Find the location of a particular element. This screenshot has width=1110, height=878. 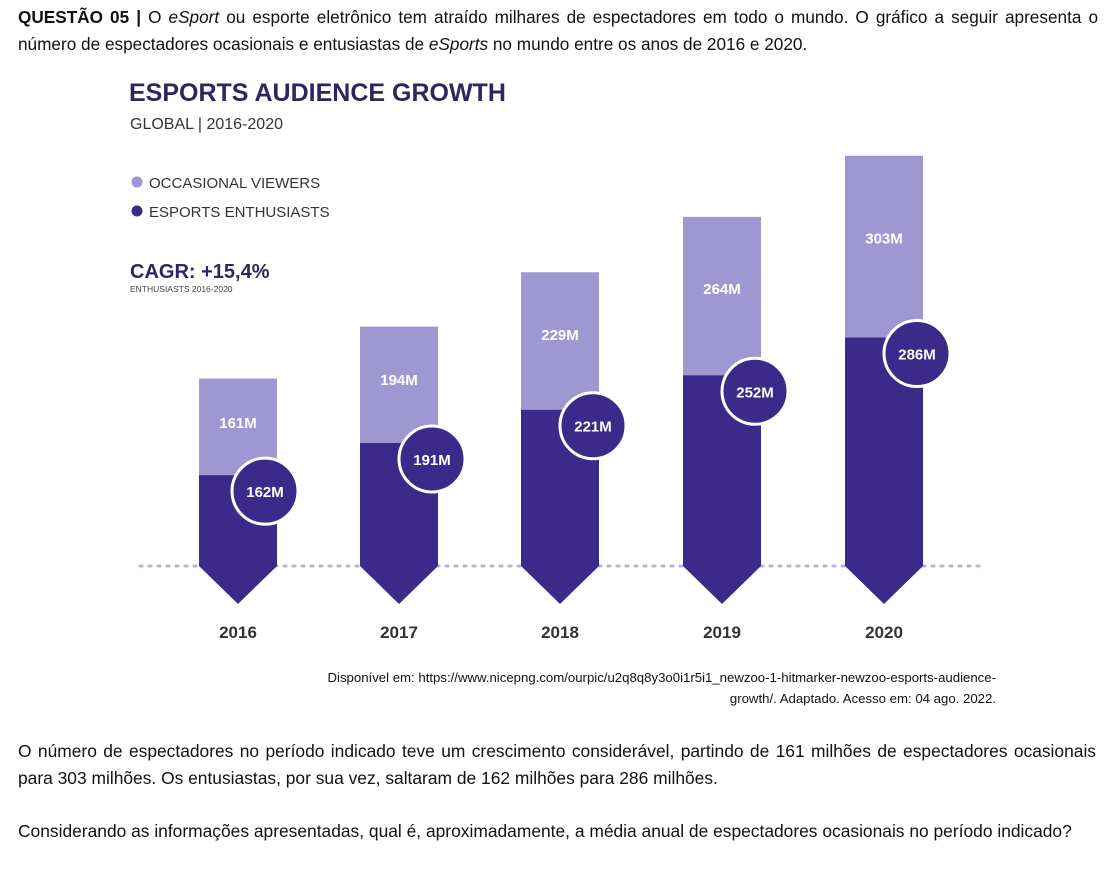

label-enthusiasts-2016: 162M is located at coordinates (265, 492).